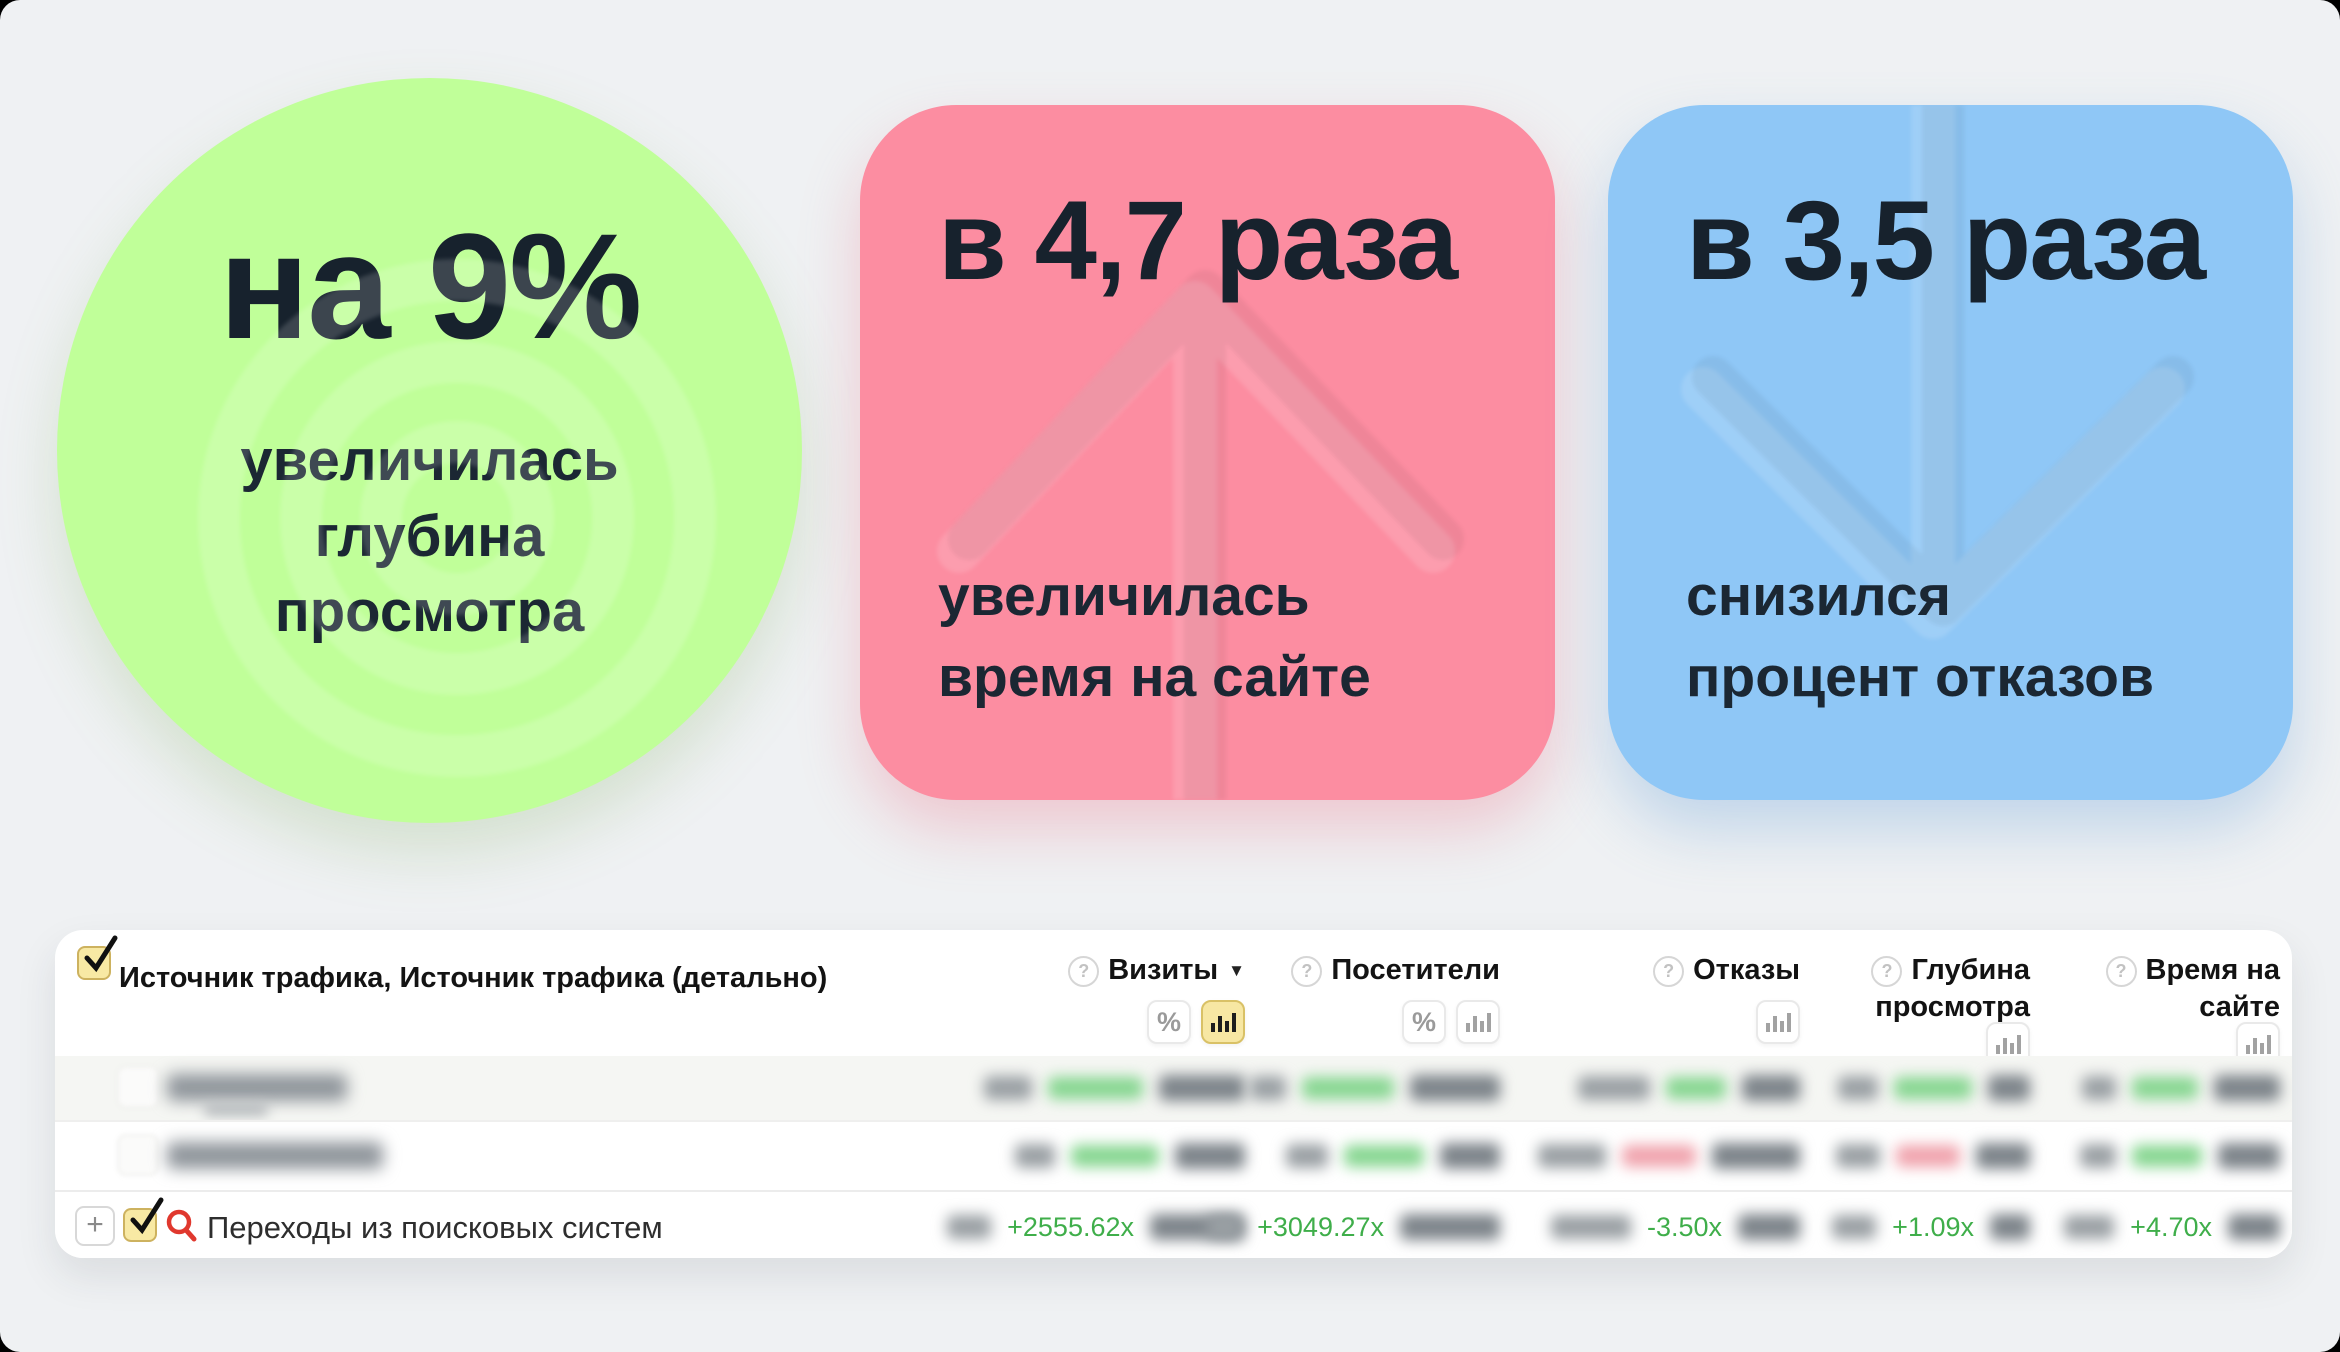 The height and width of the screenshot is (1352, 2340). I want to click on column-header-time: ? Время на сайте, so click(2192, 989).